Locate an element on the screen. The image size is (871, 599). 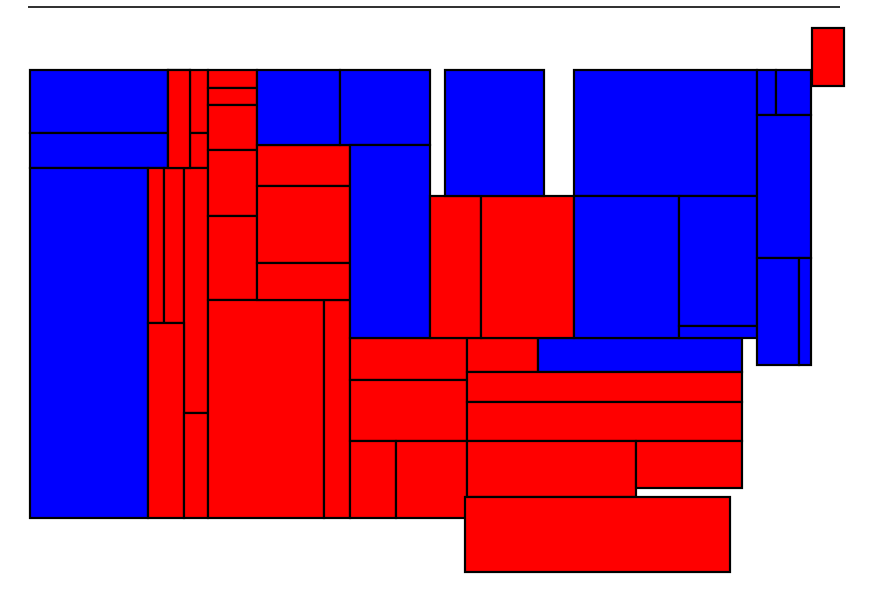
region-r05 is located at coordinates (199, 101).